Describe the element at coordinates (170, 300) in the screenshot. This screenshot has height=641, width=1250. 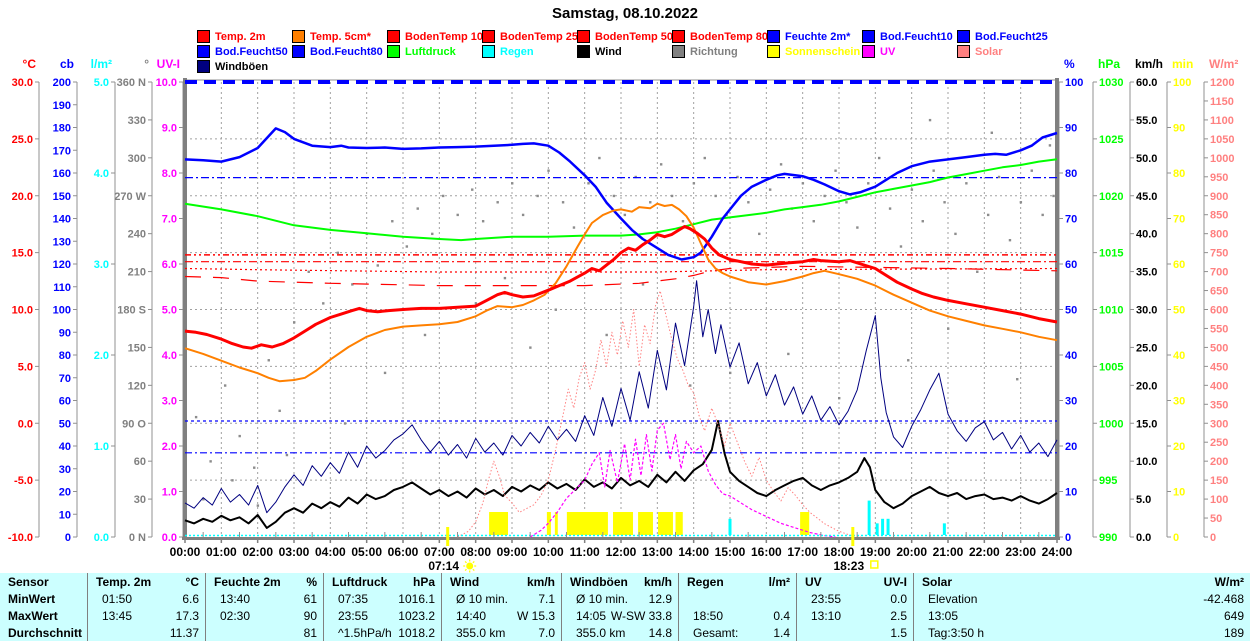
I see `axis-uvi: UV-I 10.0 9.0 8.0 7.0 6.0 5.0 4.0 3.0 2.0 1.0 0.0` at that location.